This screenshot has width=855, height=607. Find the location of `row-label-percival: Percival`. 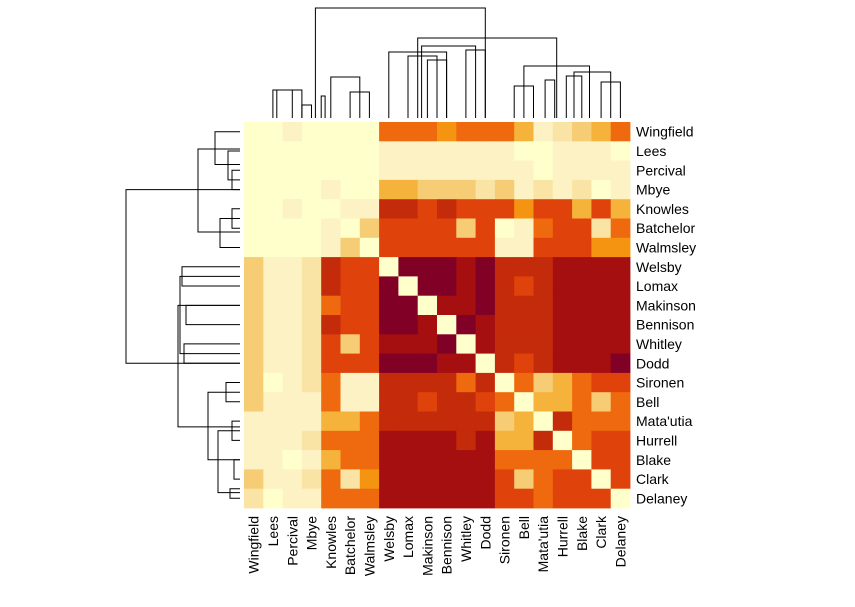

row-label-percival: Percival is located at coordinates (661, 170).